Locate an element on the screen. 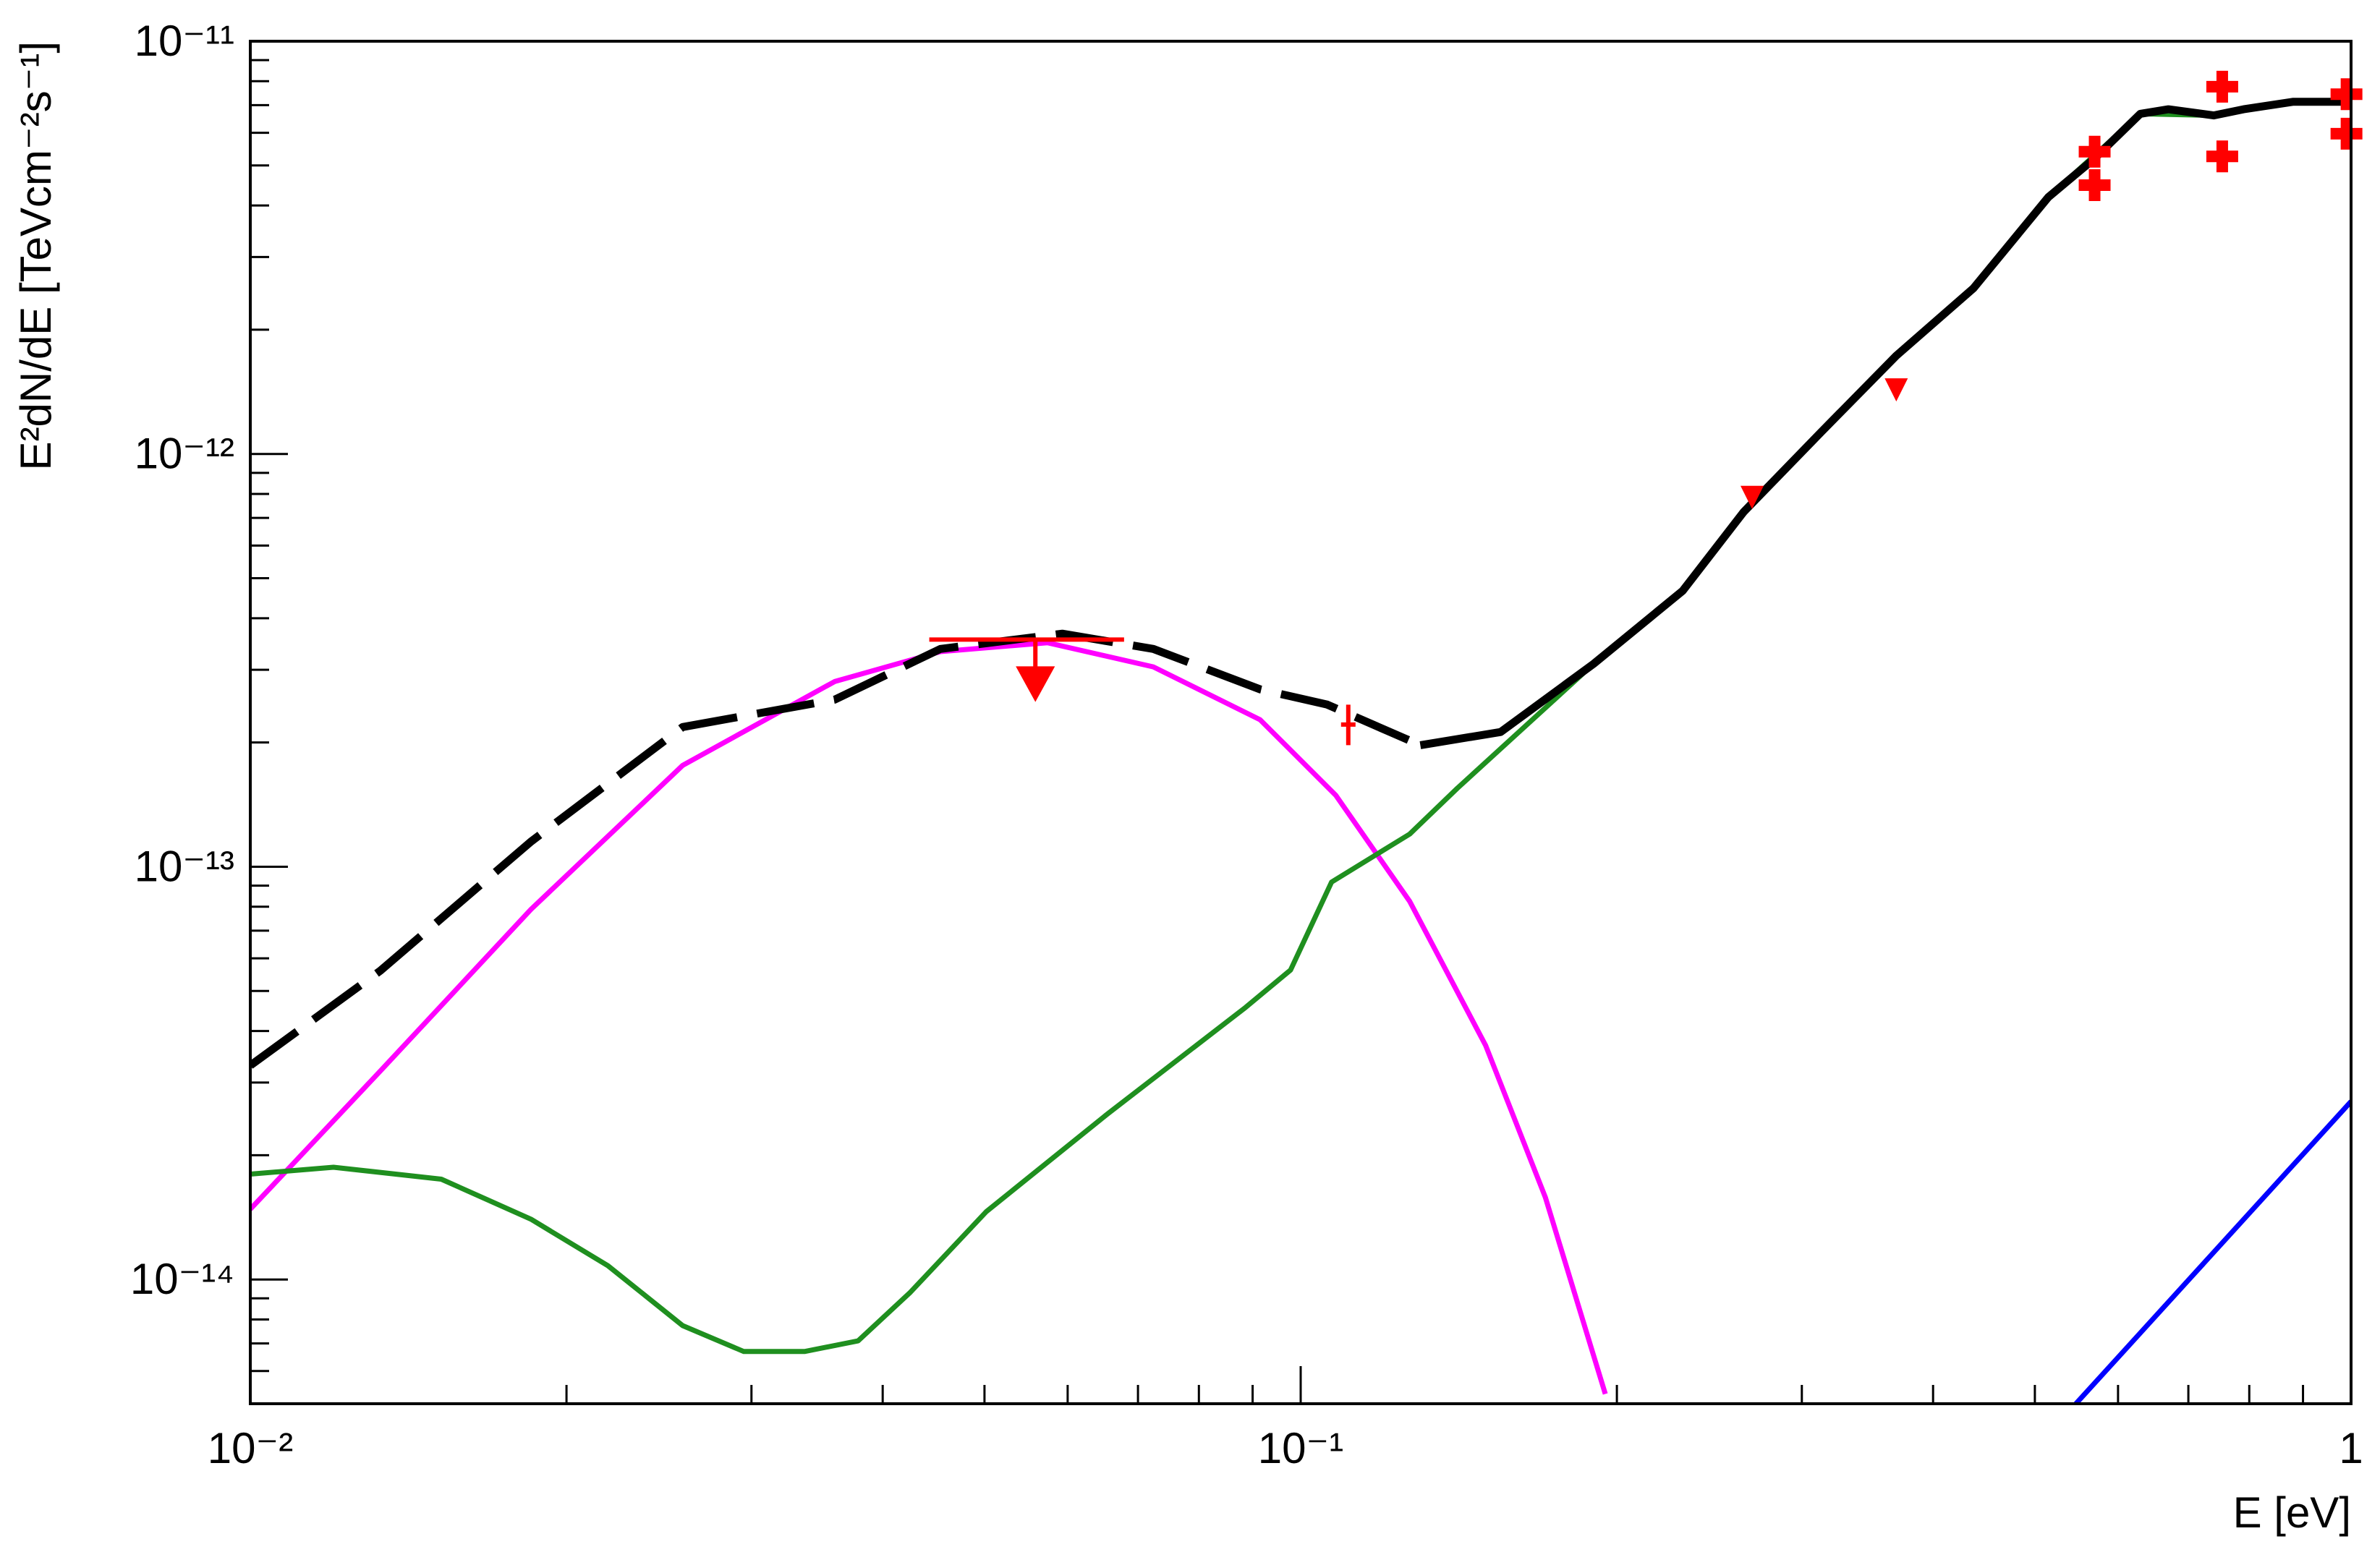  y-tick-label: 10⁻¹³ is located at coordinates (184, 866).